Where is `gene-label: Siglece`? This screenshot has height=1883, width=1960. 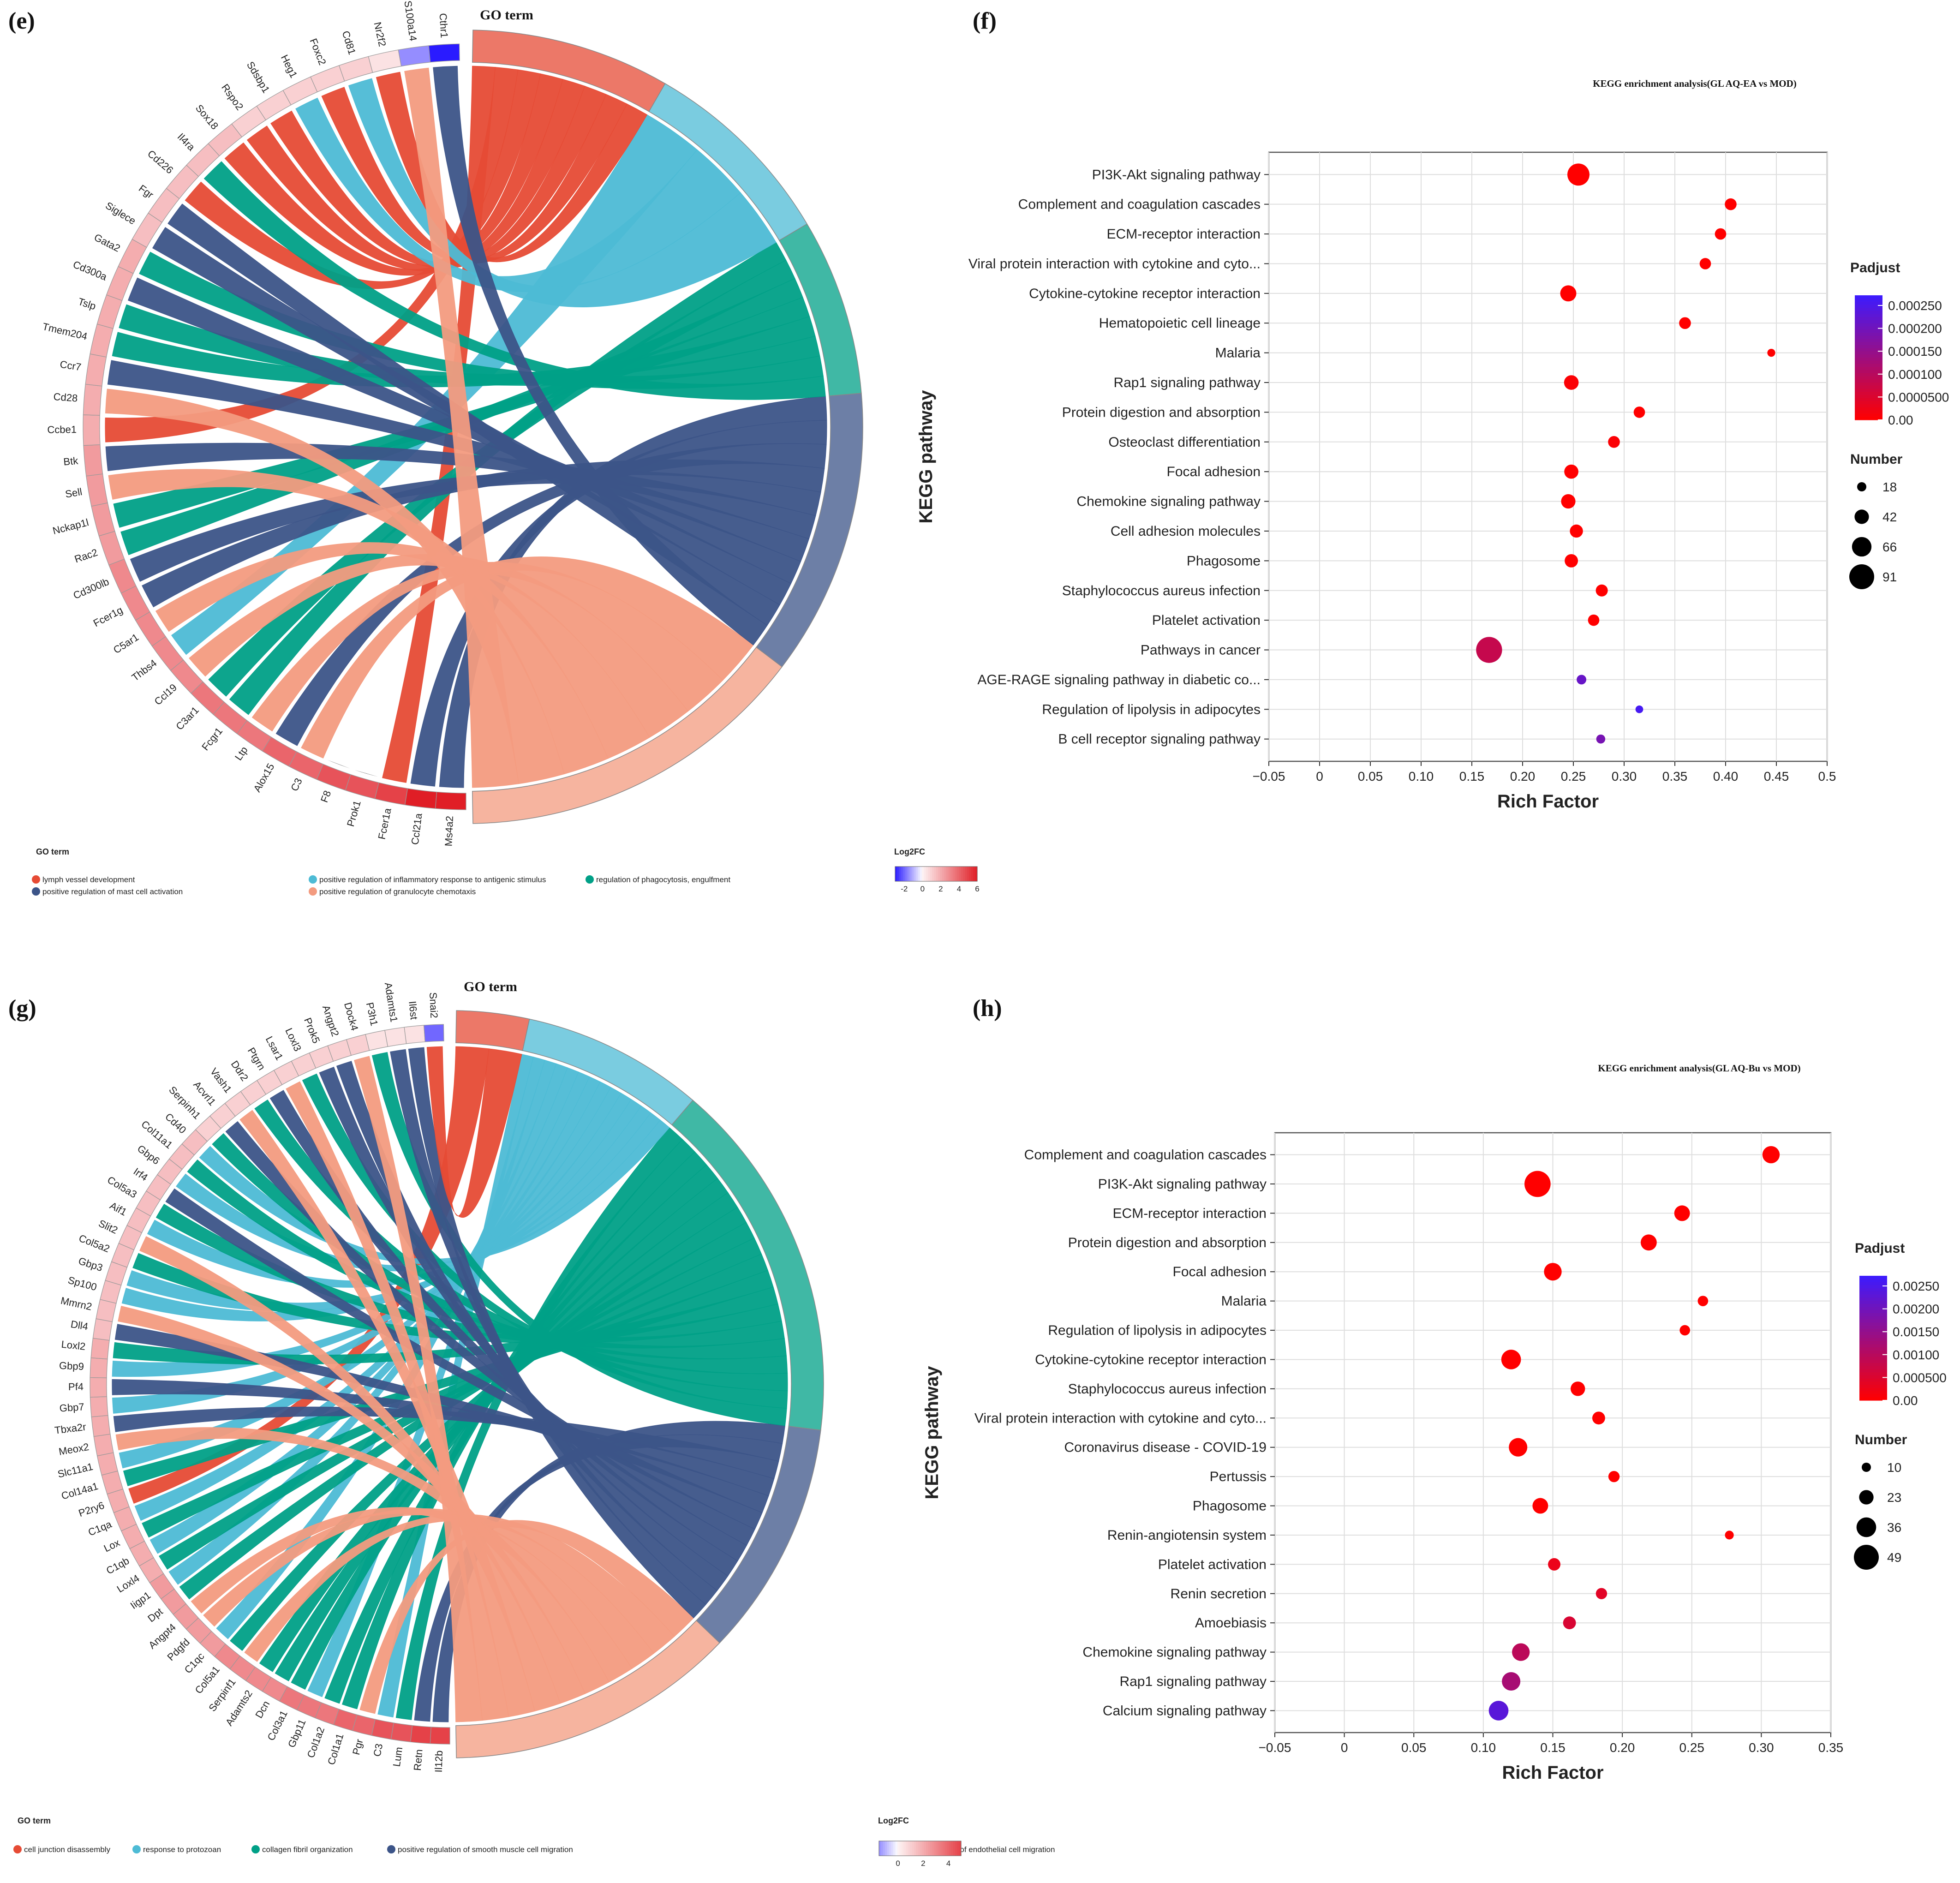
gene-label: Siglece is located at coordinates (120, 213).